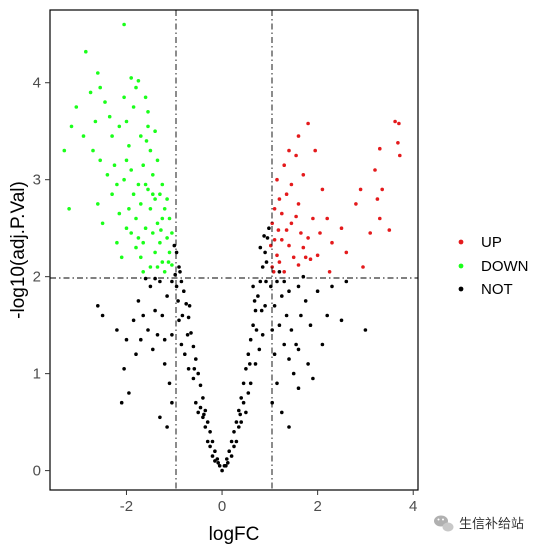 This screenshot has width=540, height=549. Describe the element at coordinates (497, 289) in the screenshot. I see `legend-label-not: NOT` at that location.